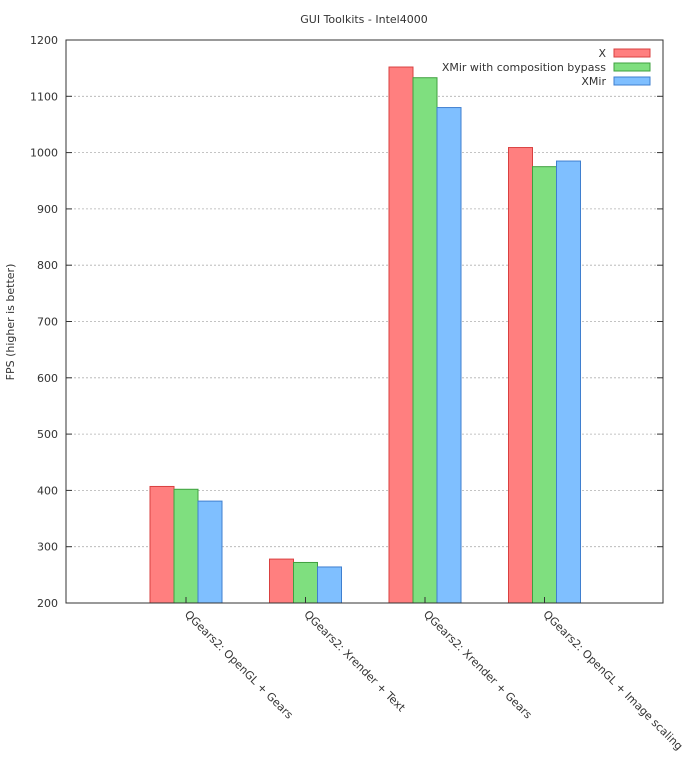 The width and height of the screenshot is (700, 770). I want to click on y-axis-label: FPS (higher is better), so click(10, 322).